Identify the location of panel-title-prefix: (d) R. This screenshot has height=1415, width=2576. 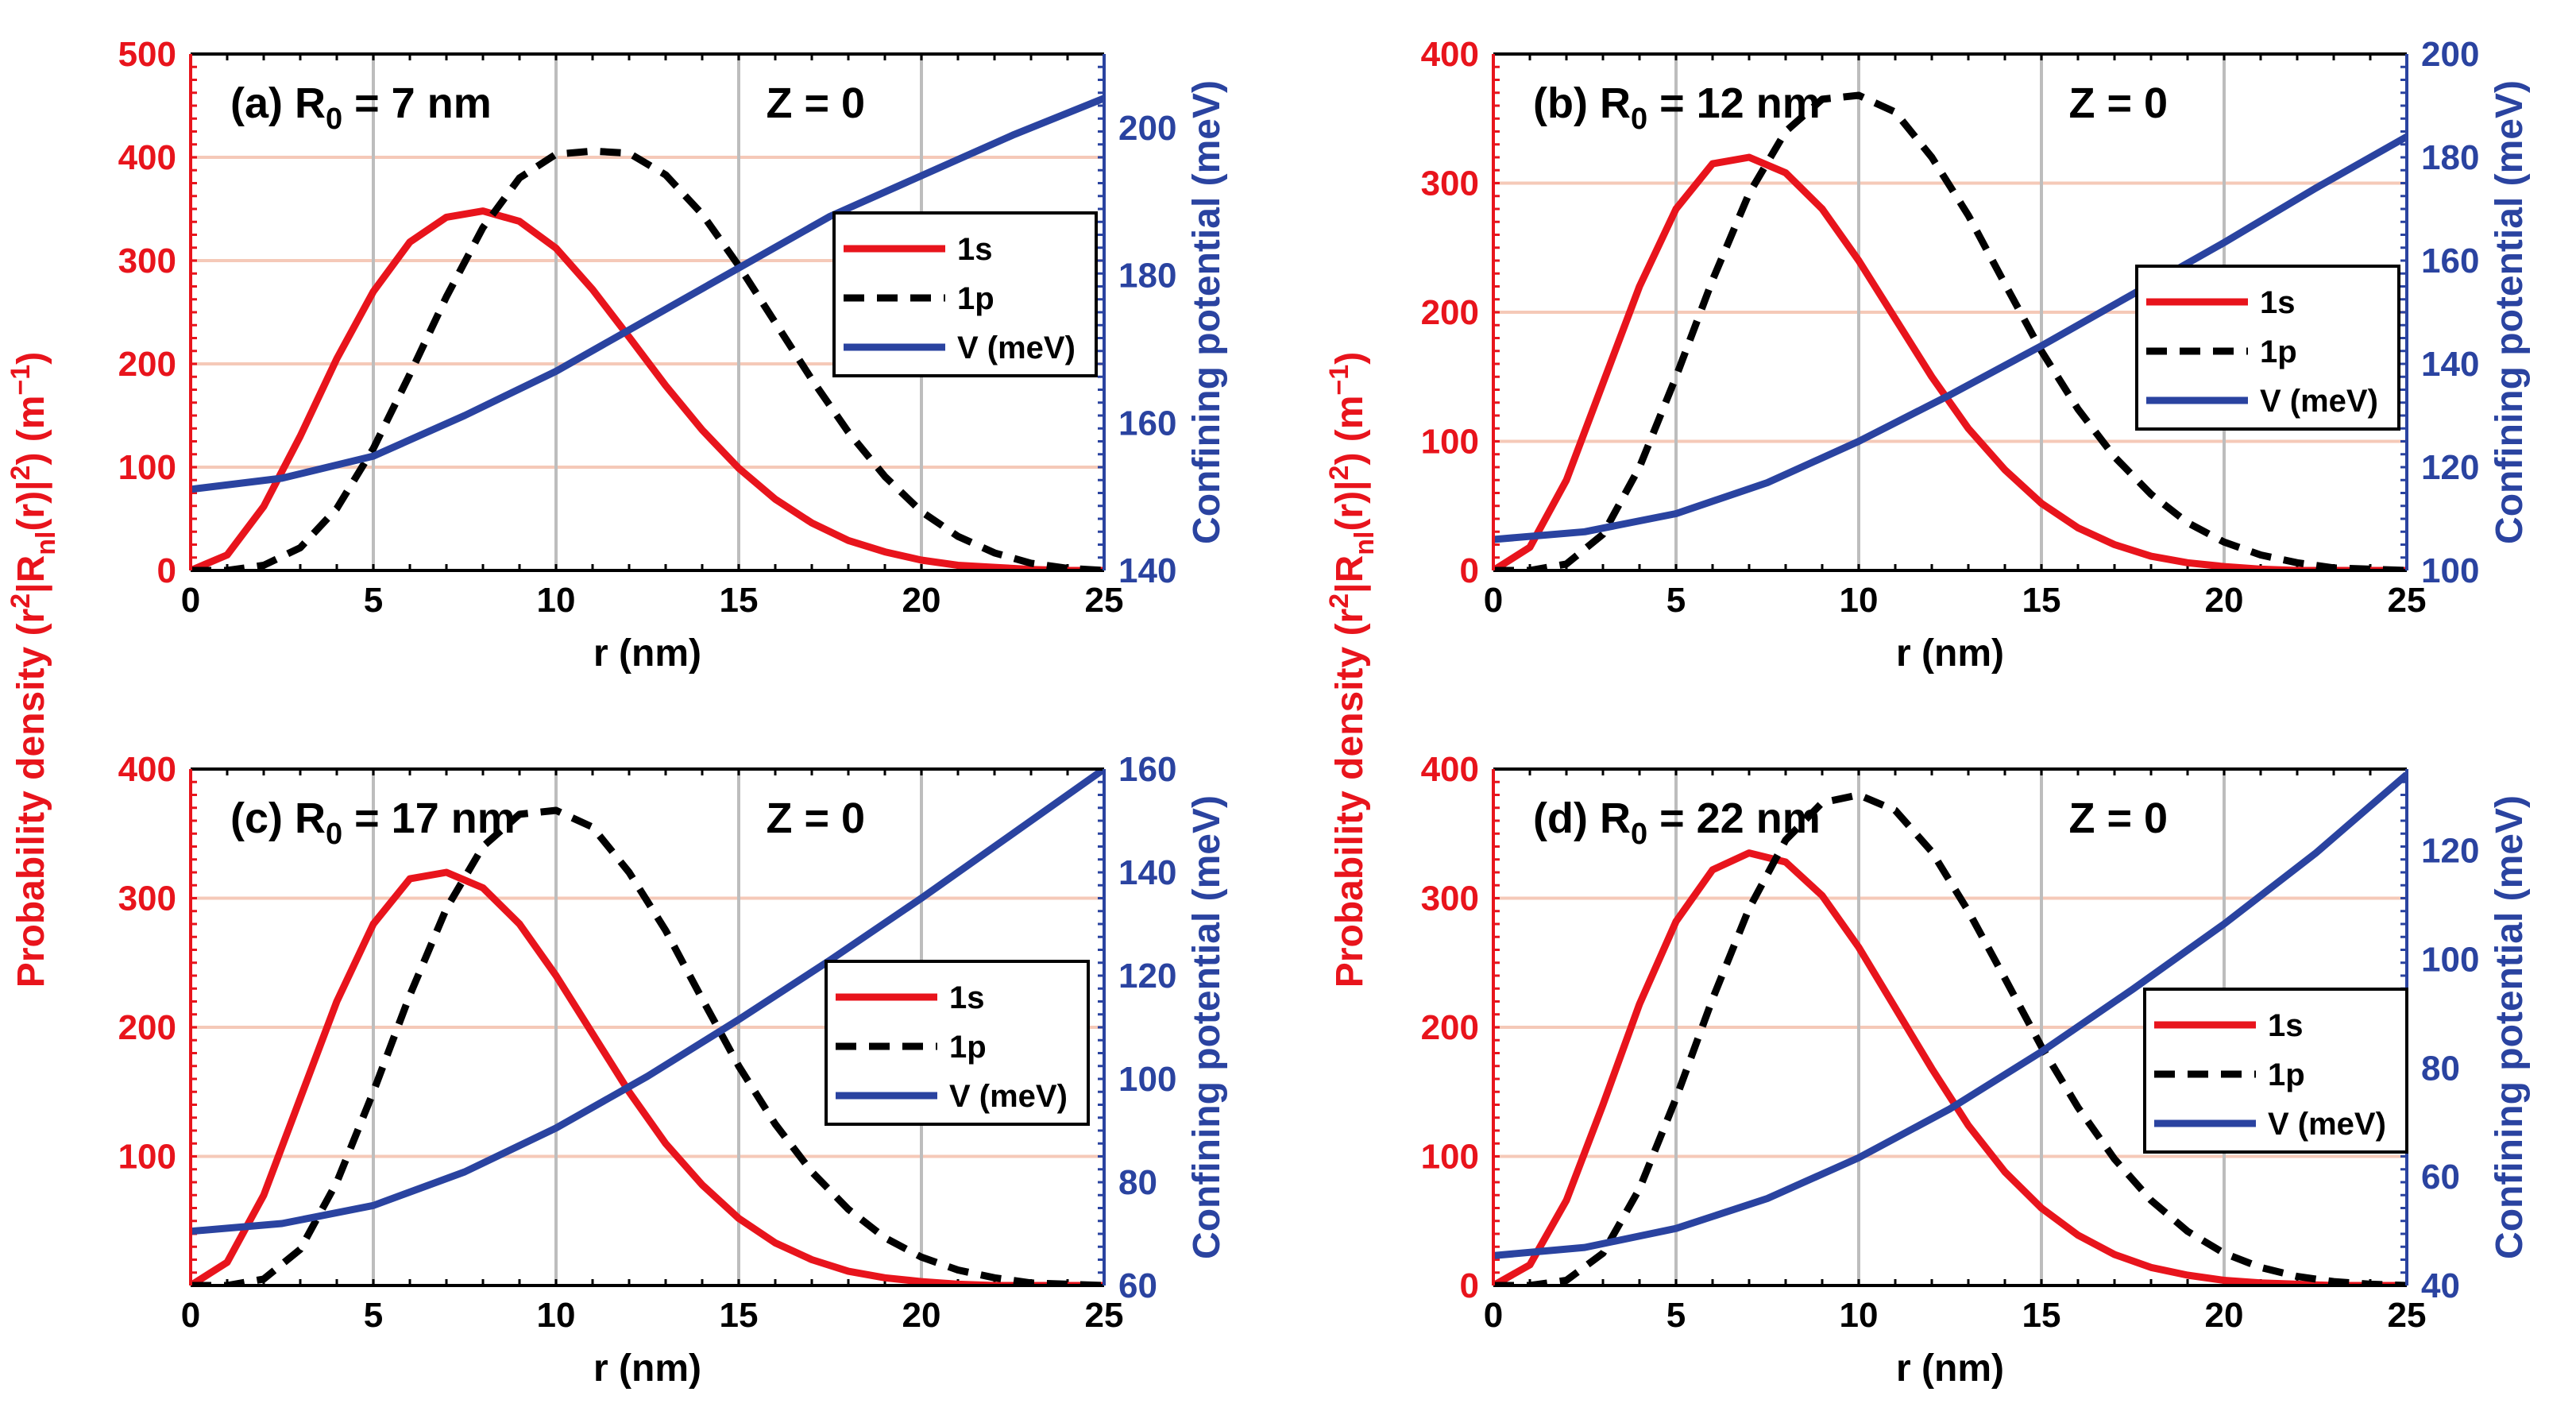
(1582, 818).